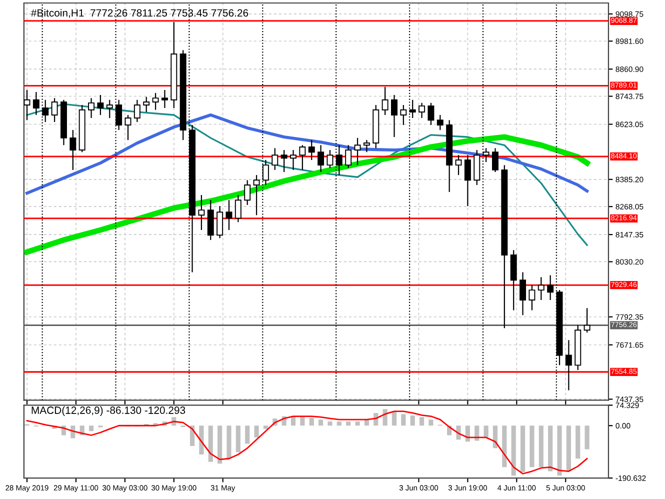 The height and width of the screenshot is (499, 665). I want to click on chart-title: #Bitcoin,H1 7772.26 7811.25 7753.45 7756.26, so click(139, 13).